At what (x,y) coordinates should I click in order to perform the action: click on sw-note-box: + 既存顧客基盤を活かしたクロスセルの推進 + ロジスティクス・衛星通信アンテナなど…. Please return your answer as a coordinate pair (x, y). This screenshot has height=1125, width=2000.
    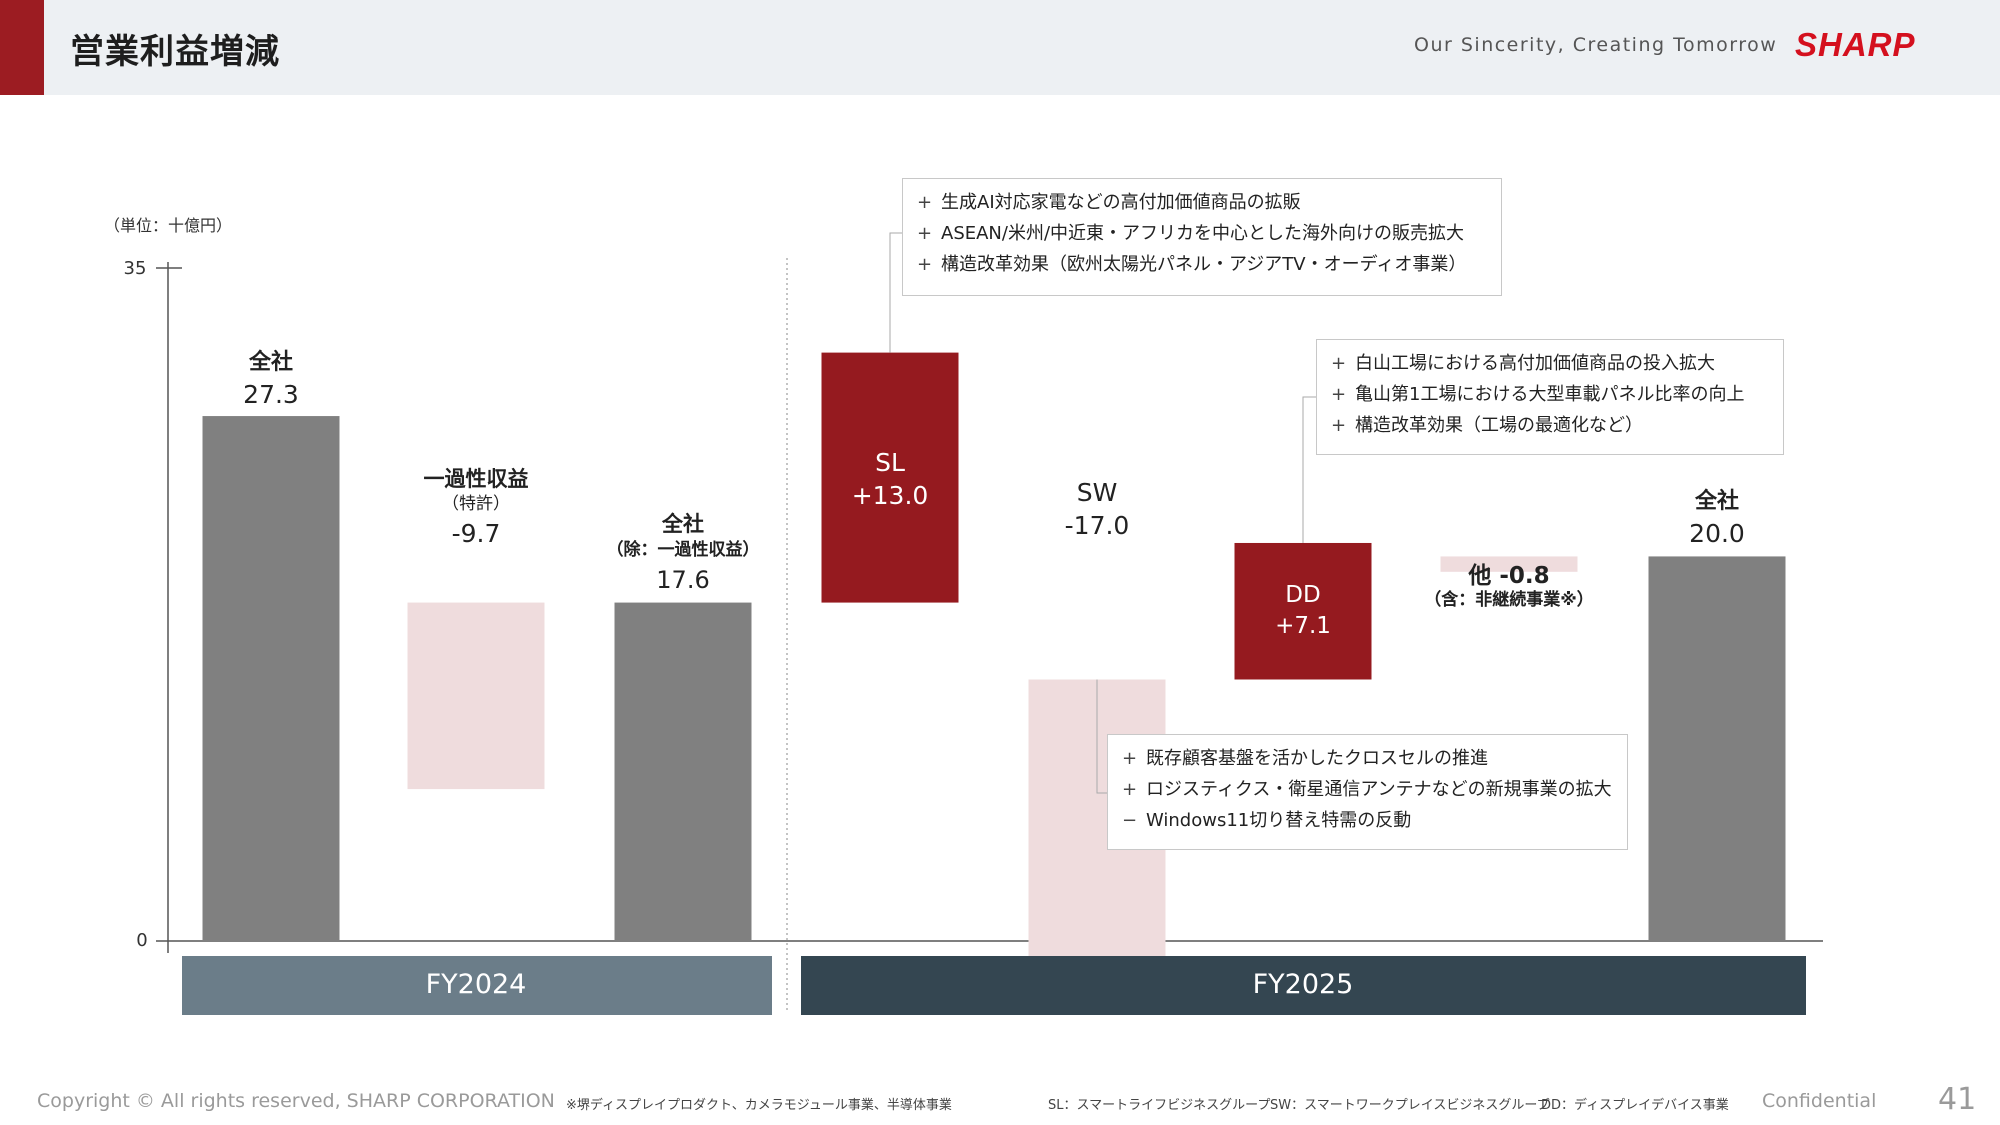
    Looking at the image, I should click on (1367, 792).